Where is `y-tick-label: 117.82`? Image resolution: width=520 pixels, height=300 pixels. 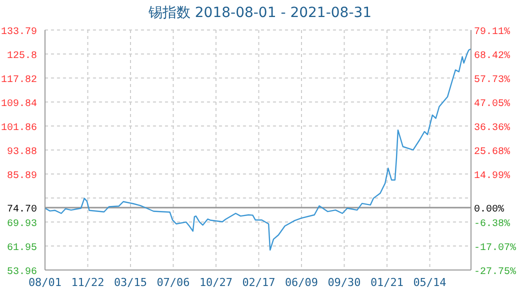
y-tick-label: 117.82 is located at coordinates (18, 80).